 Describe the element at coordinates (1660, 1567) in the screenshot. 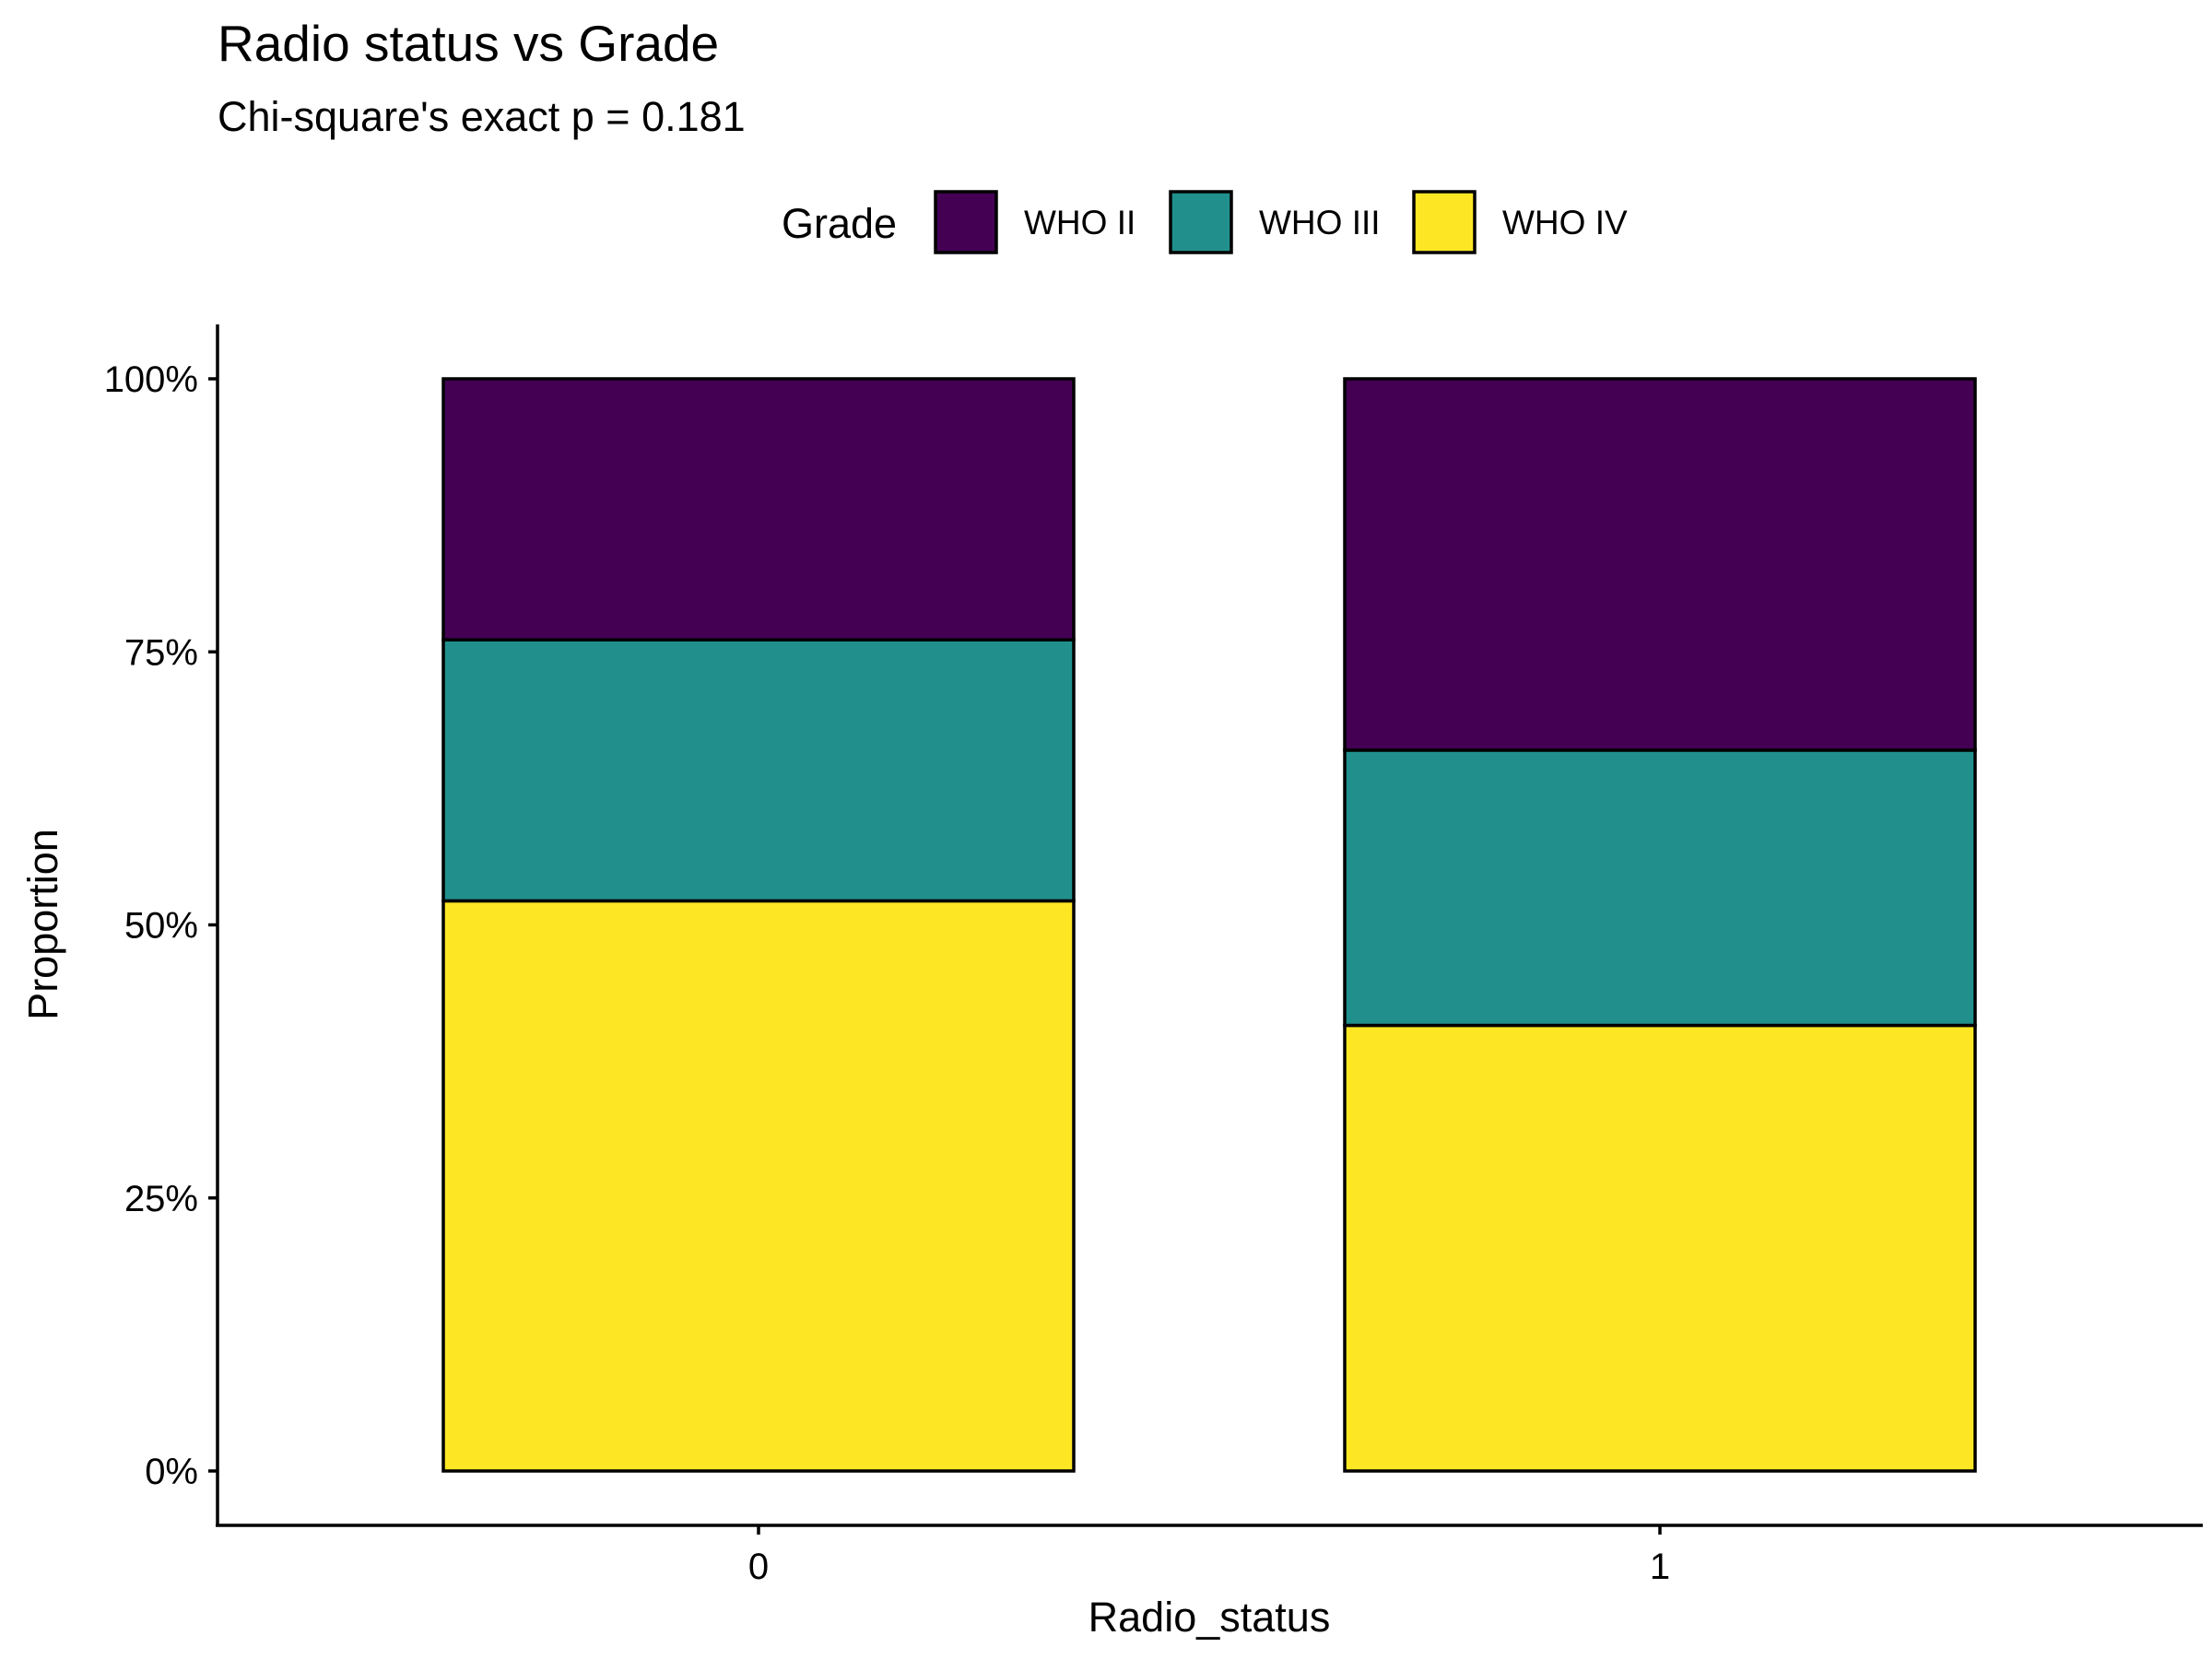

I see `x-tick-label: 1` at that location.